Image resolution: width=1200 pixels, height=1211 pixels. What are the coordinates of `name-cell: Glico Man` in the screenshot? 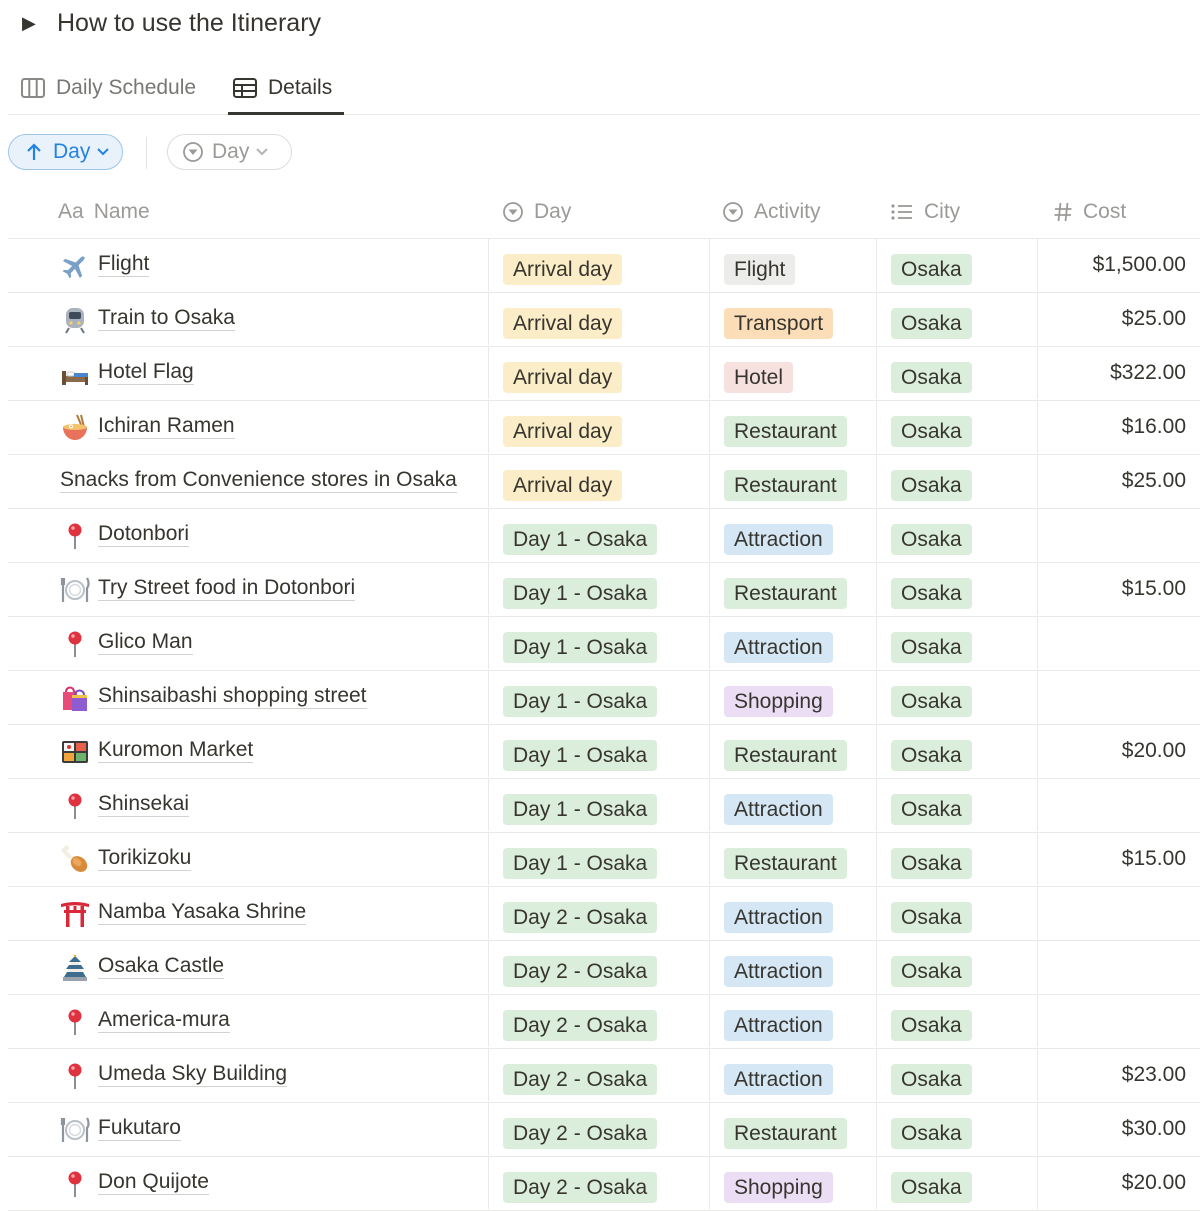 It's located at (248, 643).